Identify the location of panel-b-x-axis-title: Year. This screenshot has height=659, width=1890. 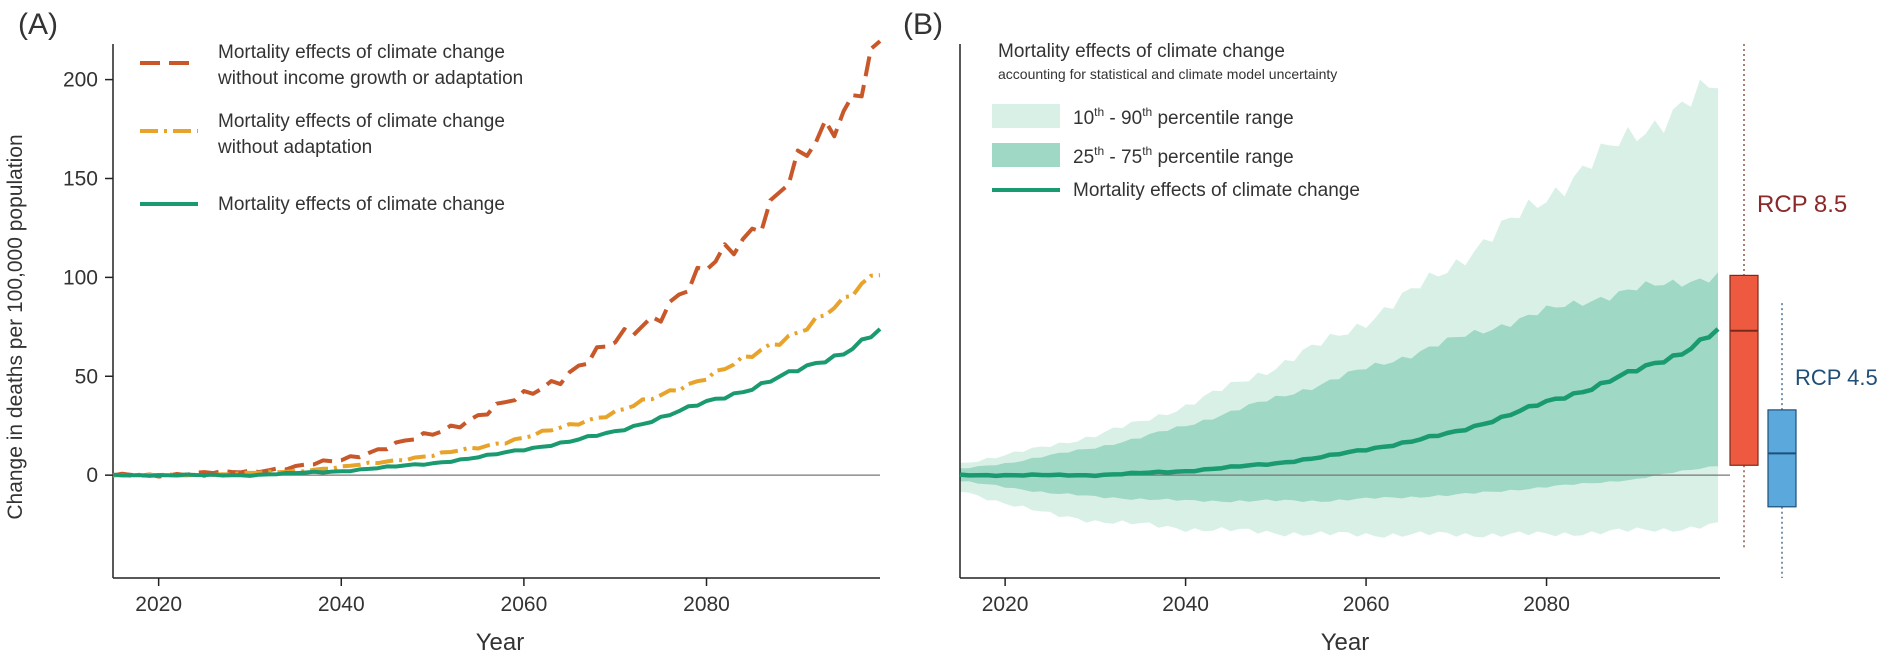
(1345, 642).